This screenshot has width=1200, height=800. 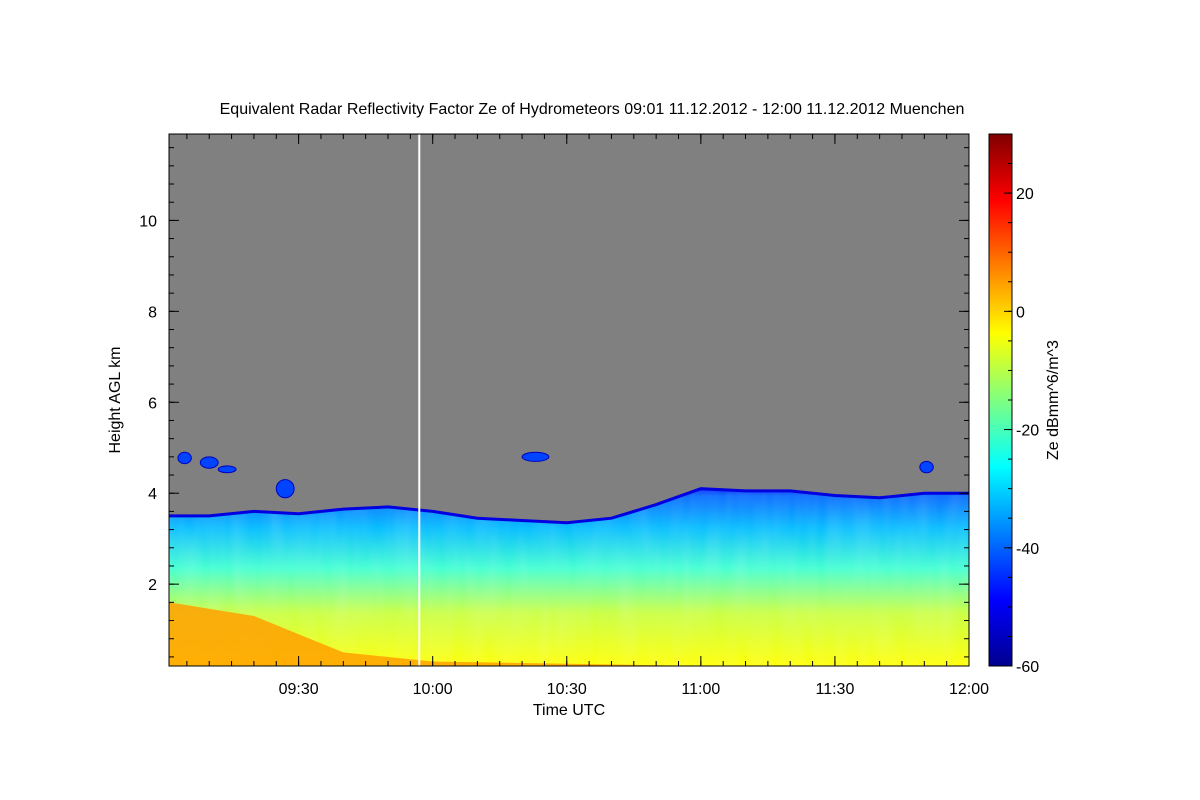 I want to click on y-tick-label: 6, so click(x=152, y=403).